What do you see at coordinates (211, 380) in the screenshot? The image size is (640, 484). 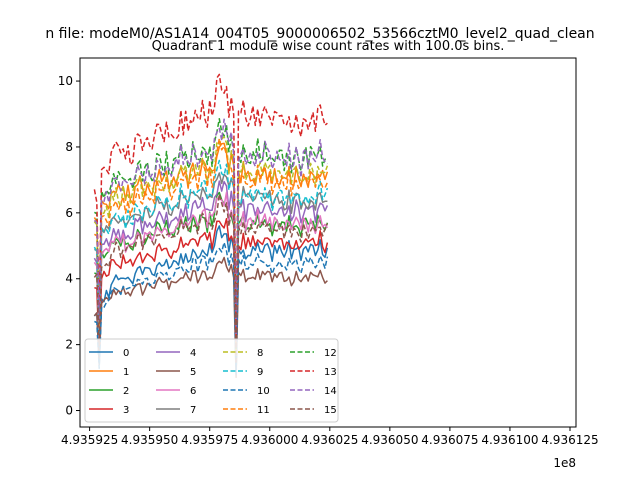 I see `legend-frame` at bounding box center [211, 380].